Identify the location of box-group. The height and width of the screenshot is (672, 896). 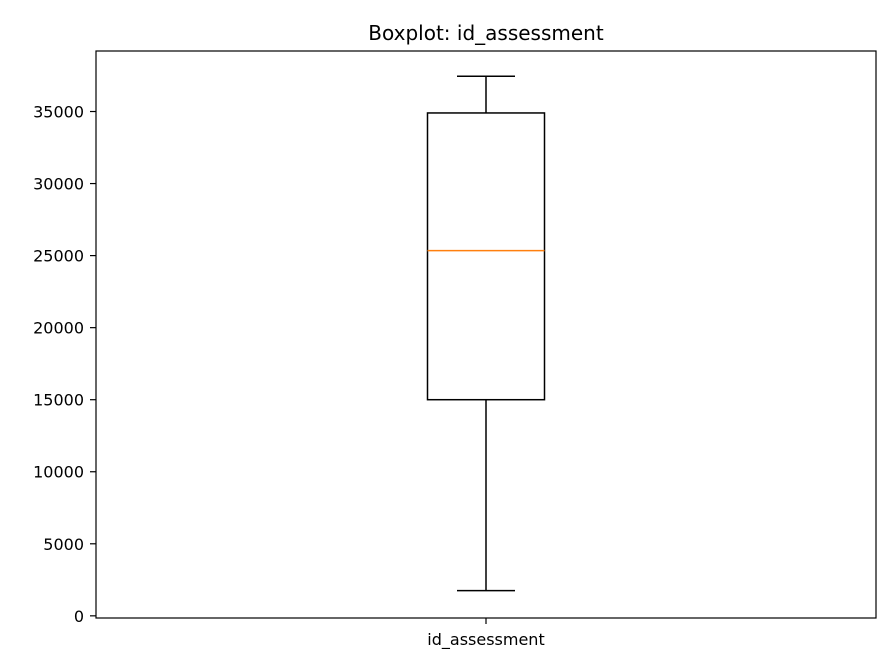
(486, 333).